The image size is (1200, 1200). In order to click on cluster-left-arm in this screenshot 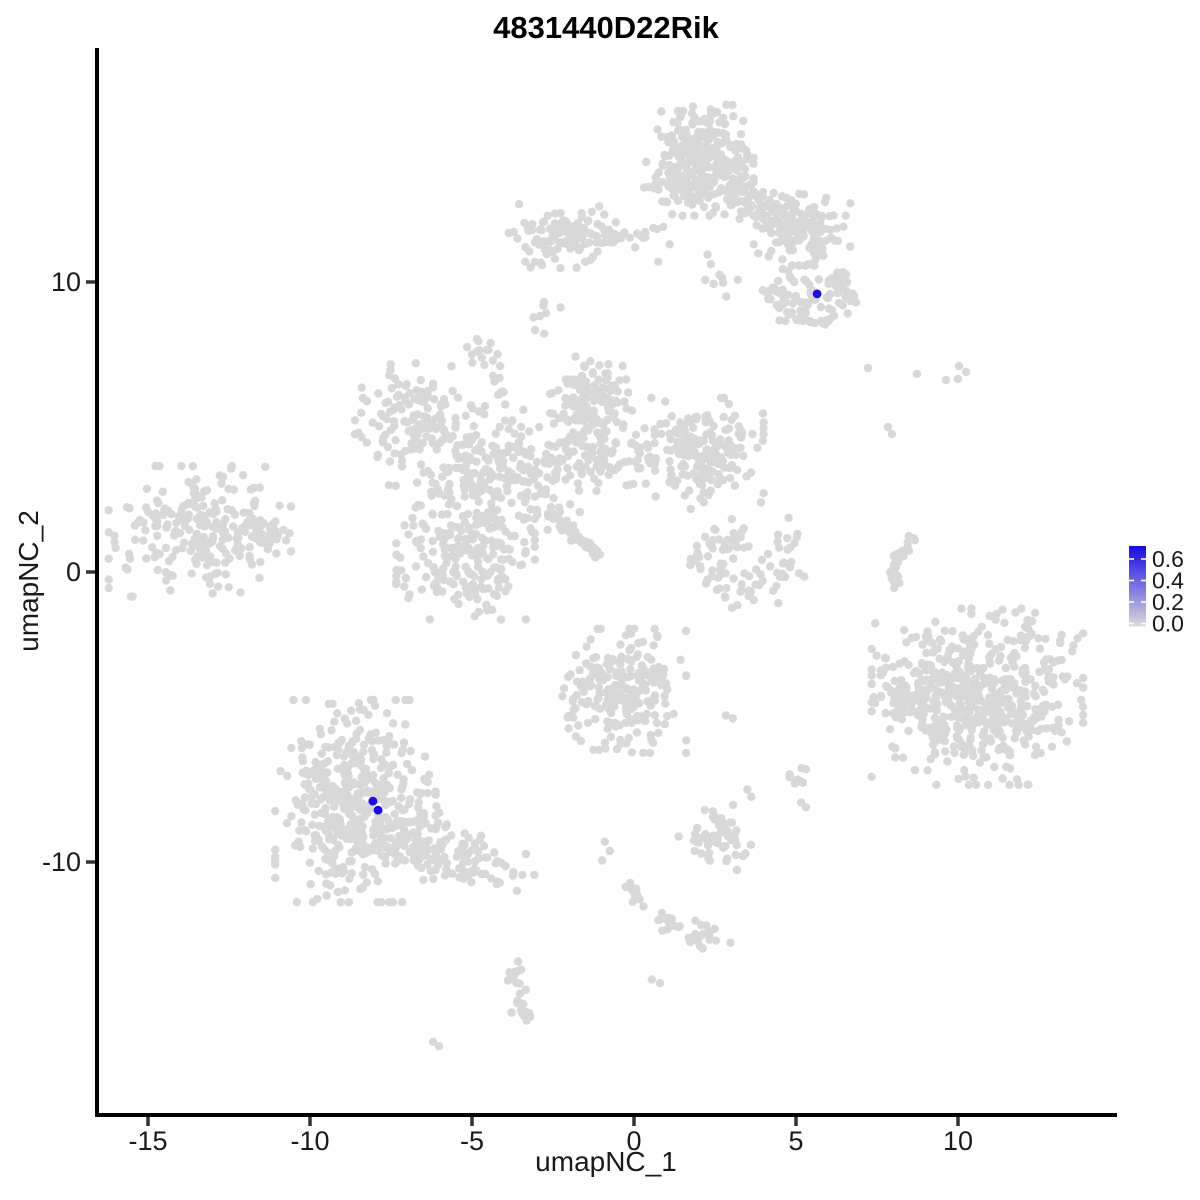, I will do `click(563, 236)`.